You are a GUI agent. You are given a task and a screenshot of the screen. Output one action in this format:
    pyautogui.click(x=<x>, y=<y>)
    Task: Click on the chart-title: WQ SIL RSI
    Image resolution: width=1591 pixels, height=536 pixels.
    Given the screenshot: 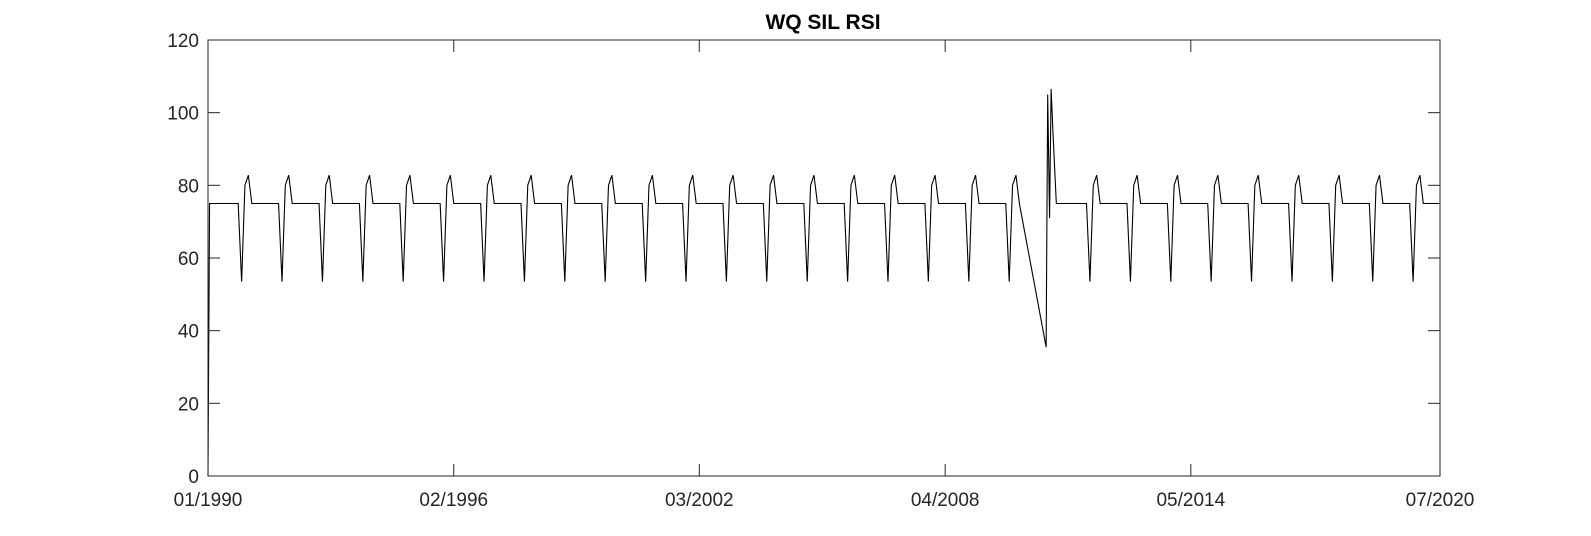 What is the action you would take?
    pyautogui.click(x=822, y=22)
    